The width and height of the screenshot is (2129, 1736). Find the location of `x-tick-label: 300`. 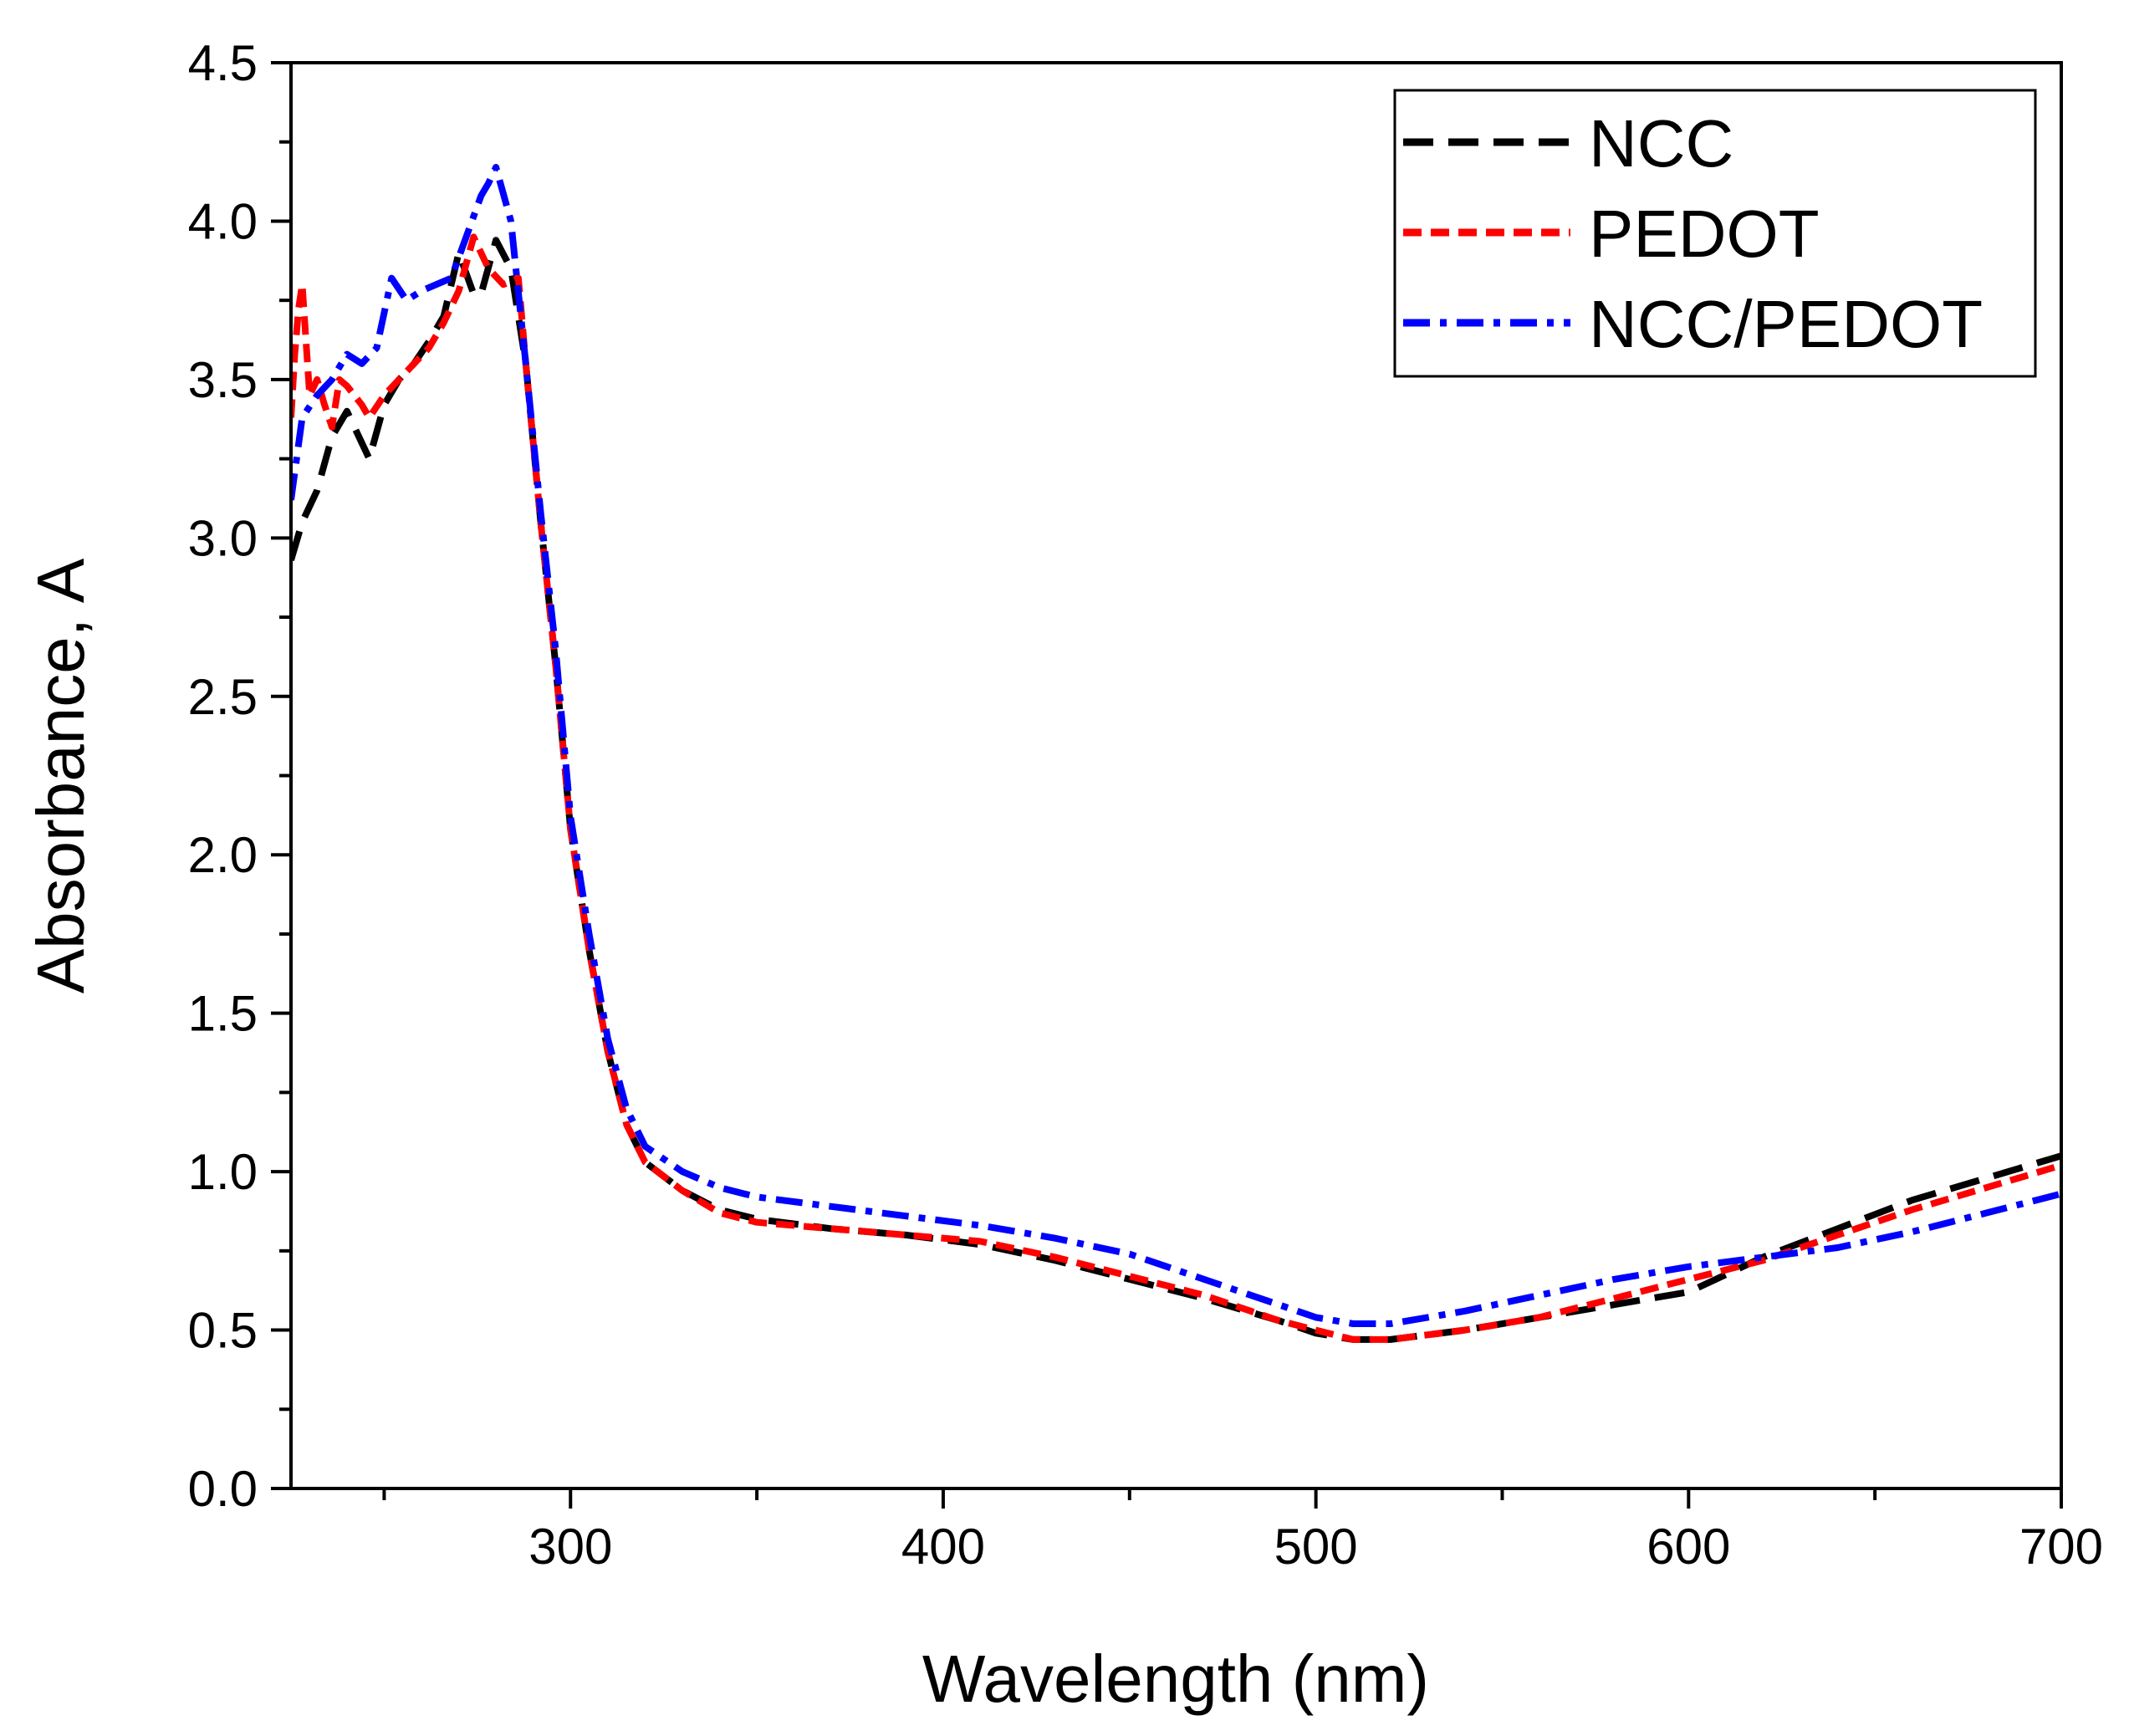

x-tick-label: 300 is located at coordinates (570, 1547).